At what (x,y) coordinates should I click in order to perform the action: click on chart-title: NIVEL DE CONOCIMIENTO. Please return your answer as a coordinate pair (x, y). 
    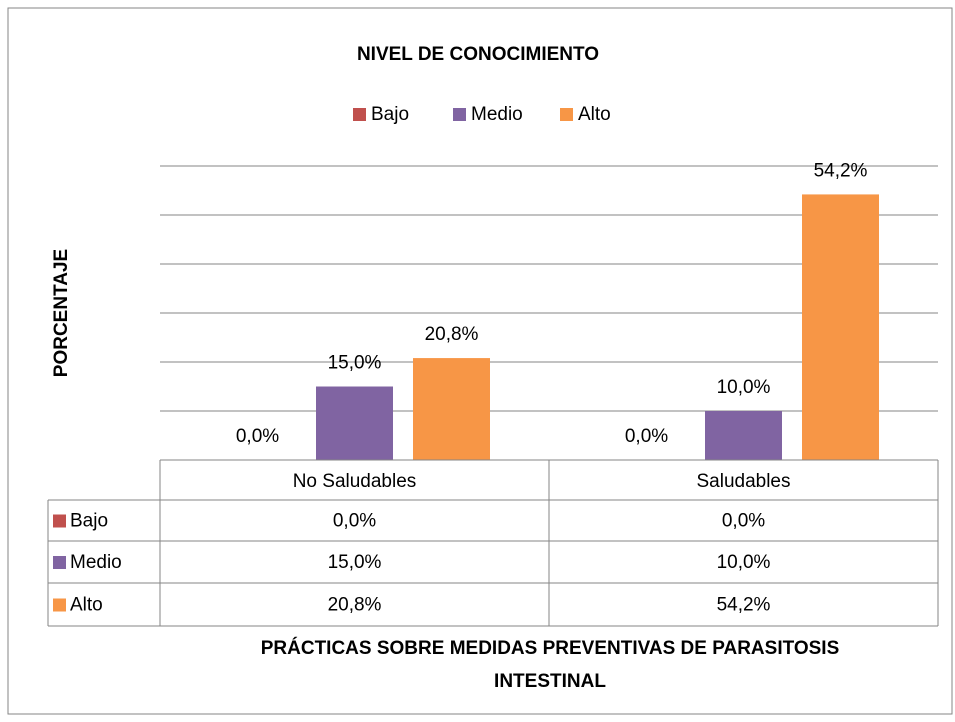
    Looking at the image, I should click on (478, 54).